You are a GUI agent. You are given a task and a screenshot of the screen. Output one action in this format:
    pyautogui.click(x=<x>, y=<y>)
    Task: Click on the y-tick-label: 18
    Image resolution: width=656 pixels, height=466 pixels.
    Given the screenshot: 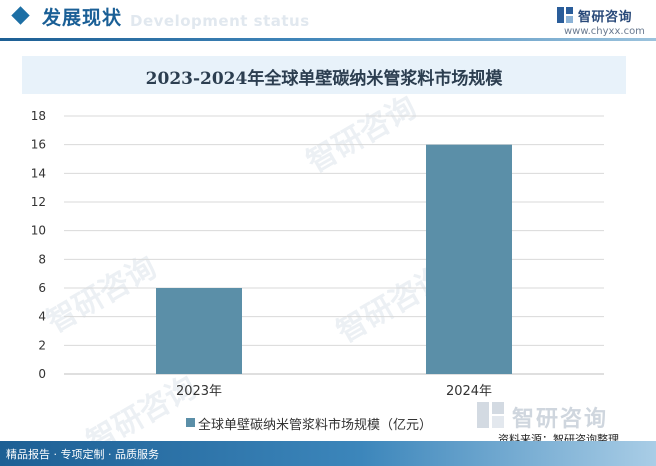 What is the action you would take?
    pyautogui.click(x=38, y=116)
    